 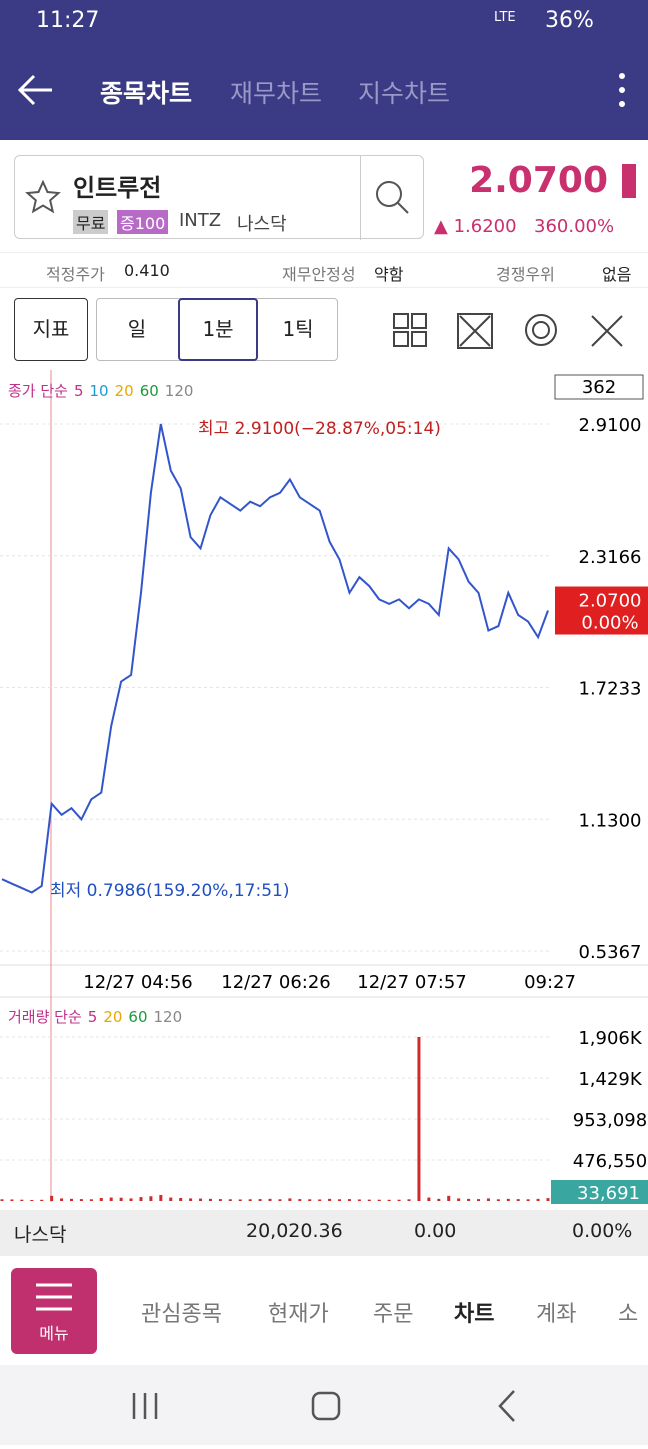 I want to click on current-pct: 0.00%, so click(x=609, y=623).